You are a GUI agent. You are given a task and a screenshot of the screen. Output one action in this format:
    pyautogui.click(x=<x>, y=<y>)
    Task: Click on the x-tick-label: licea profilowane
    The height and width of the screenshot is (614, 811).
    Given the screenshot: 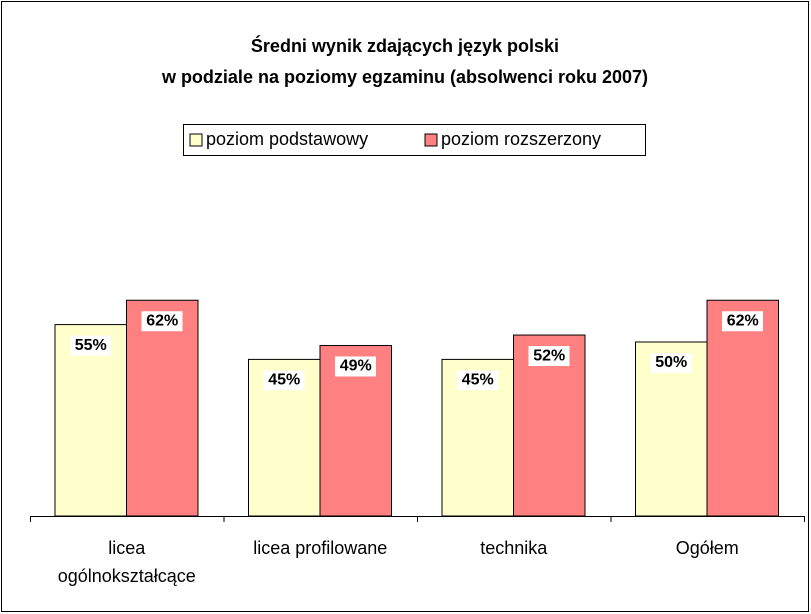 What is the action you would take?
    pyautogui.click(x=320, y=548)
    